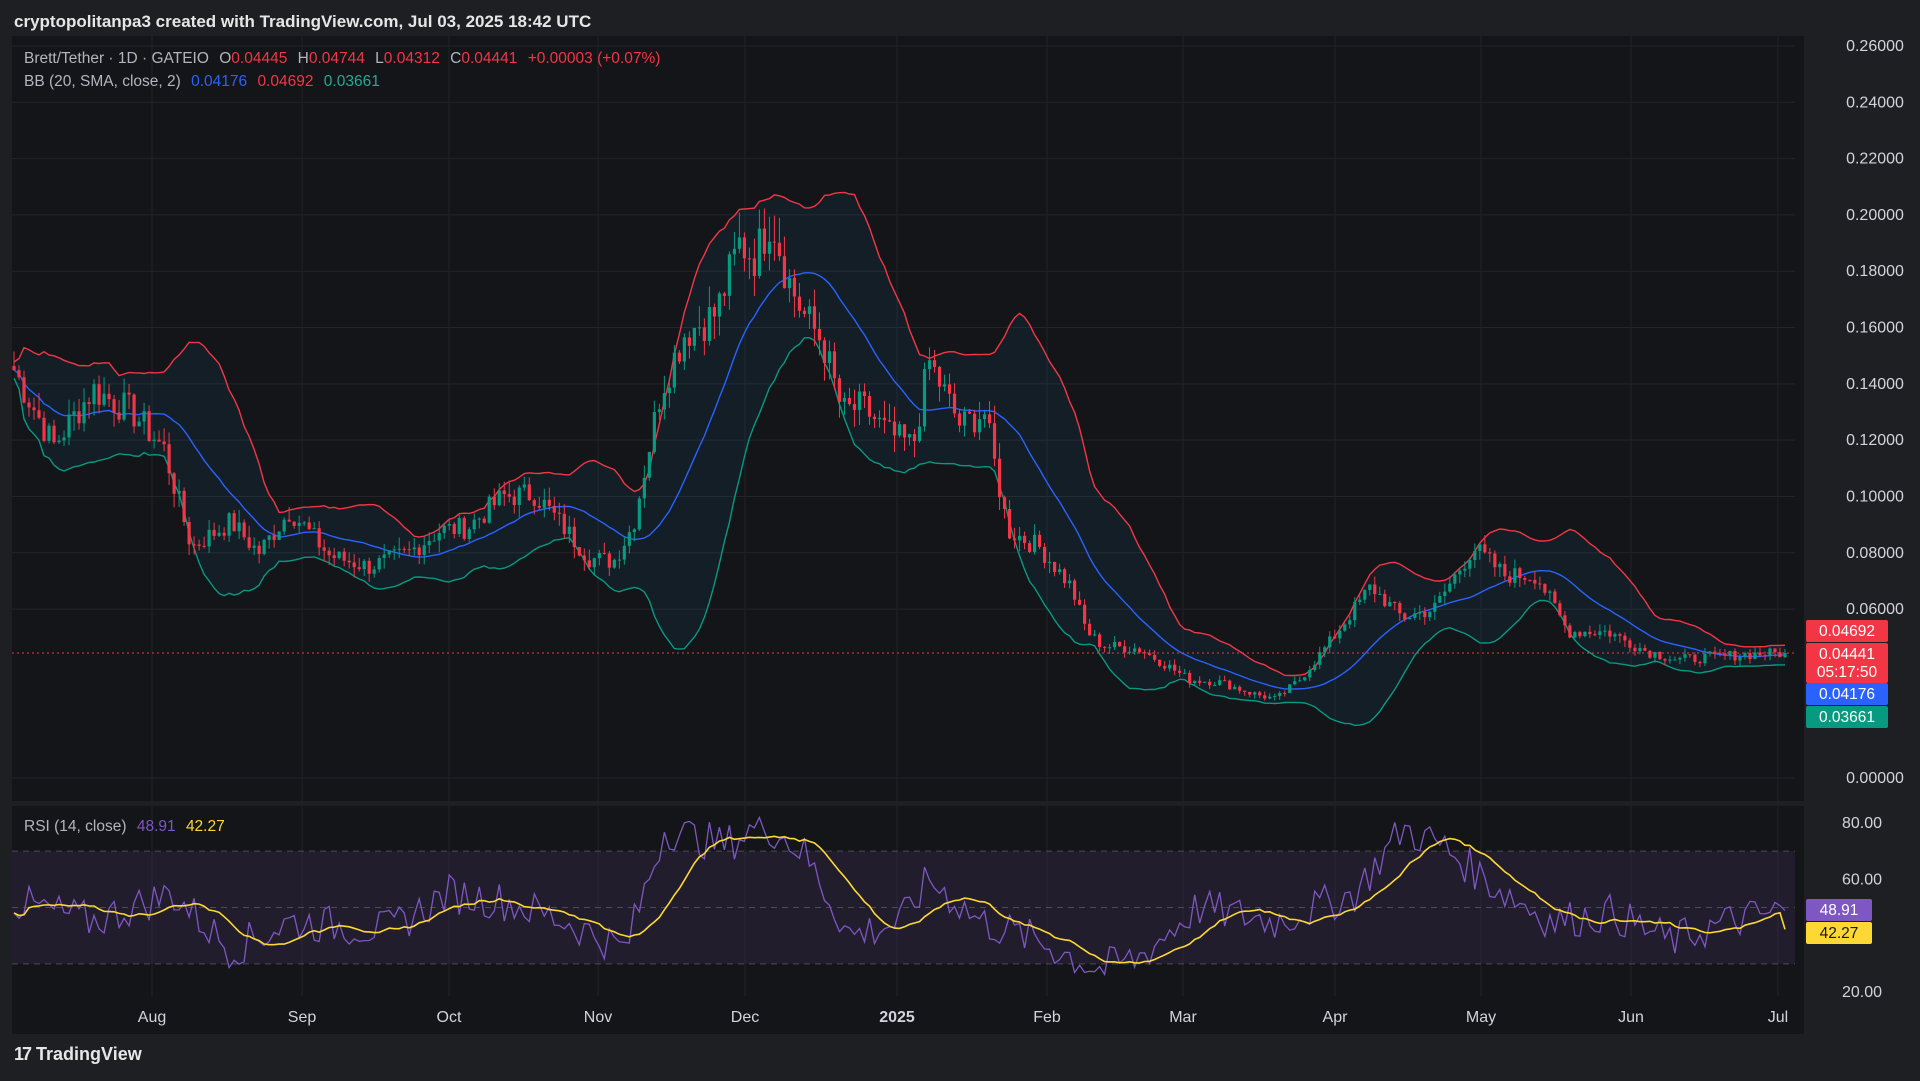 The width and height of the screenshot is (1920, 1081). I want to click on symbol-title: Brett/Tether · 1D · GATEIO, so click(116, 58).